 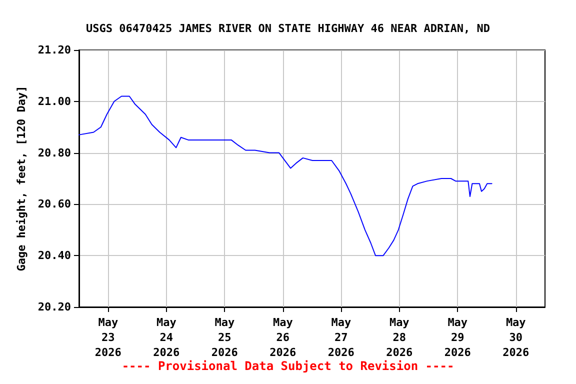 I want to click on x-tick-label: May 25 2026, so click(x=224, y=337).